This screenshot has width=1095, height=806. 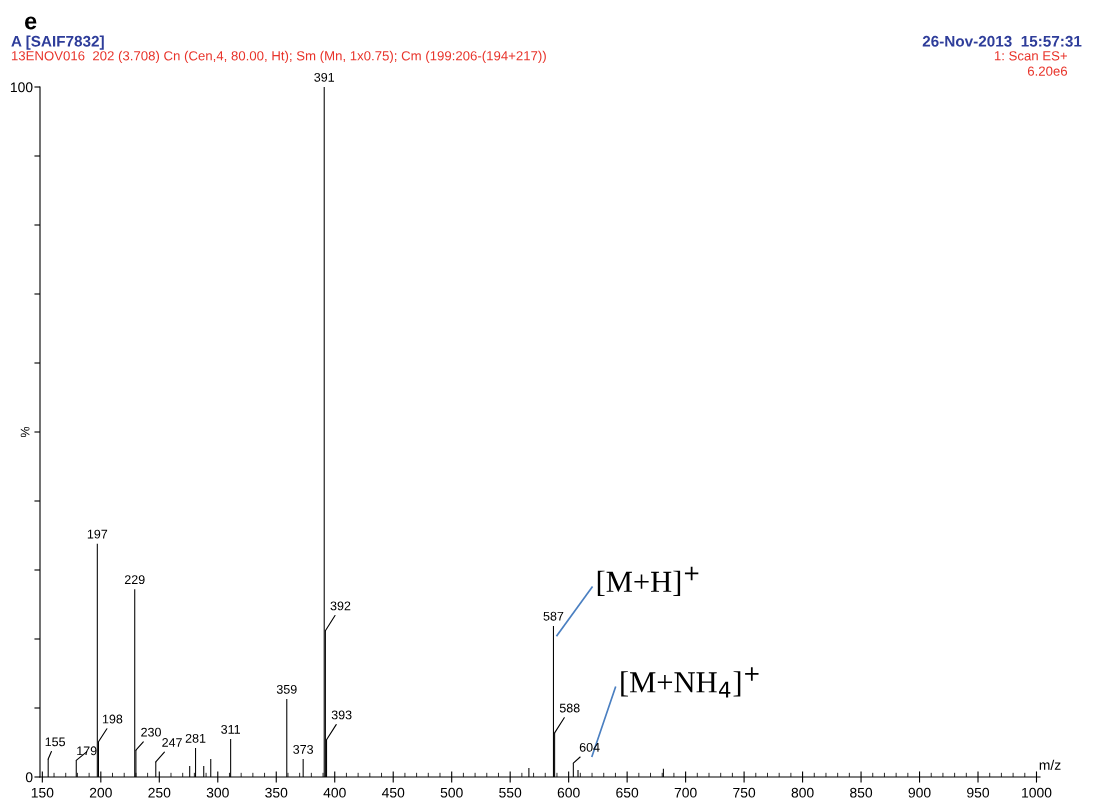 What do you see at coordinates (919, 792) in the screenshot?
I see `x-tick-label: 900` at bounding box center [919, 792].